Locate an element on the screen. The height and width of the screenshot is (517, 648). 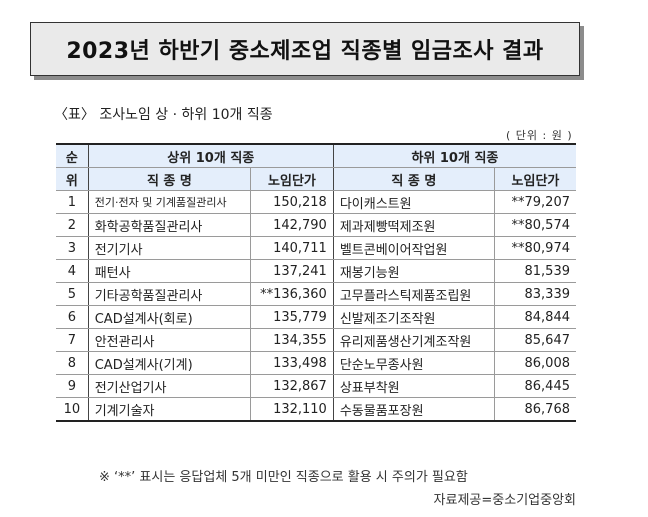
bottom-wage: 86,445 is located at coordinates (534, 386).